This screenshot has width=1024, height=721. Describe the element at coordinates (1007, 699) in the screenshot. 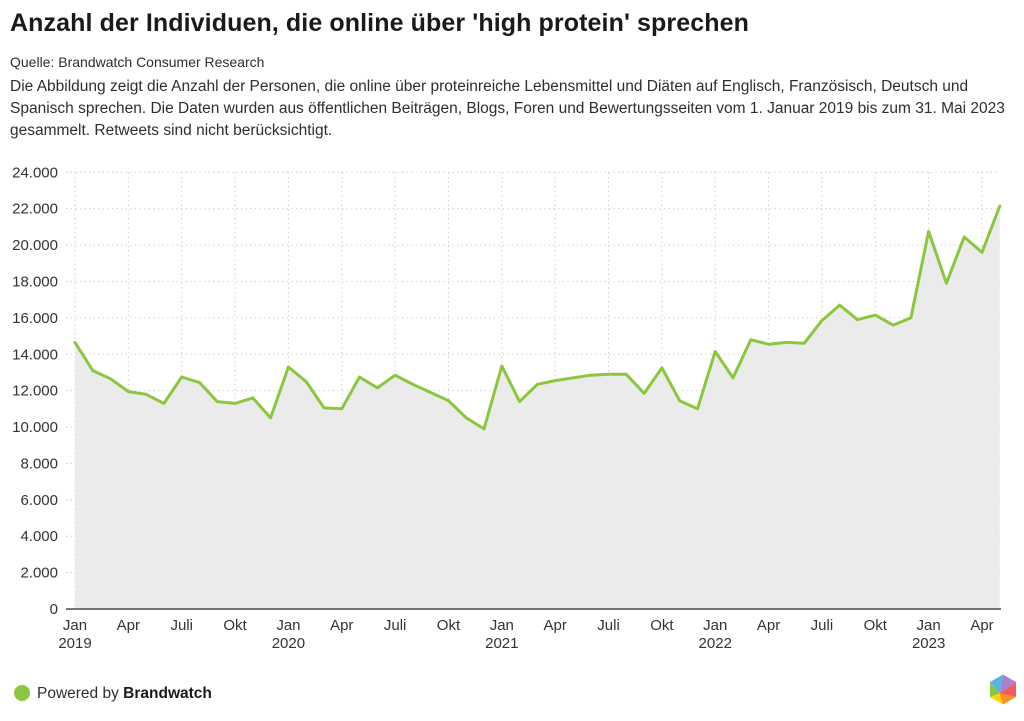

I see `logo-segment-orange` at that location.